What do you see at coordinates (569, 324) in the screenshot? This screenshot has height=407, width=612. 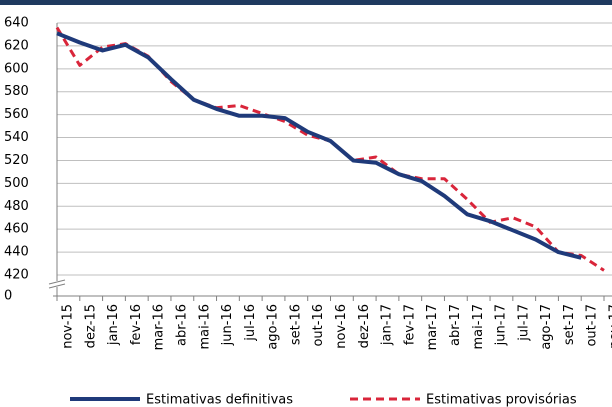 I see `x-tick-label: set-17` at bounding box center [569, 324].